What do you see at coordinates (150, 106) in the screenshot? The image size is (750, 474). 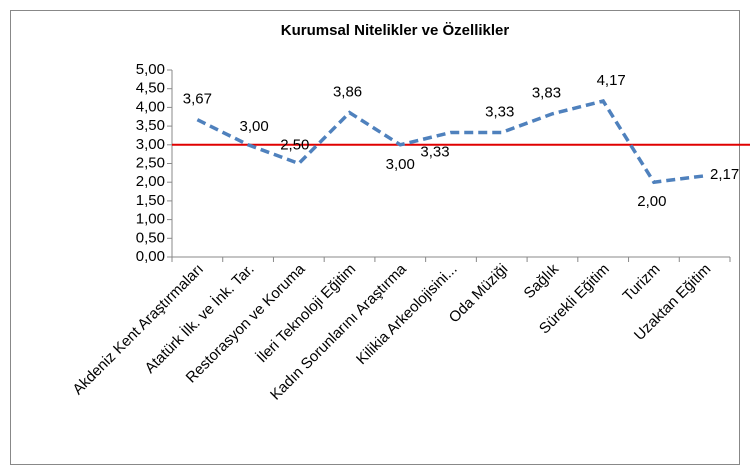 I see `y-tick-label: 4,00` at bounding box center [150, 106].